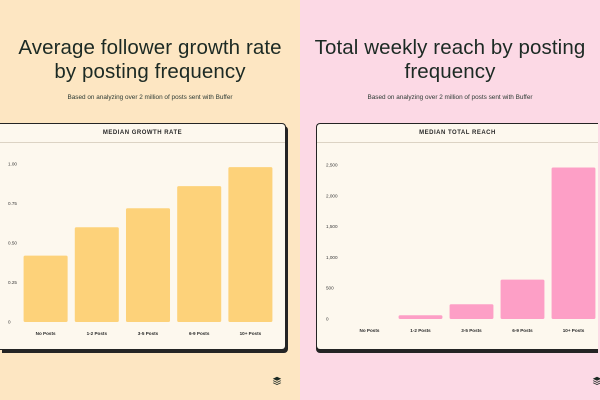 Image resolution: width=600 pixels, height=400 pixels. Describe the element at coordinates (457, 133) in the screenshot. I see `chart-title: MEDIAN TOTAL REACH` at that location.